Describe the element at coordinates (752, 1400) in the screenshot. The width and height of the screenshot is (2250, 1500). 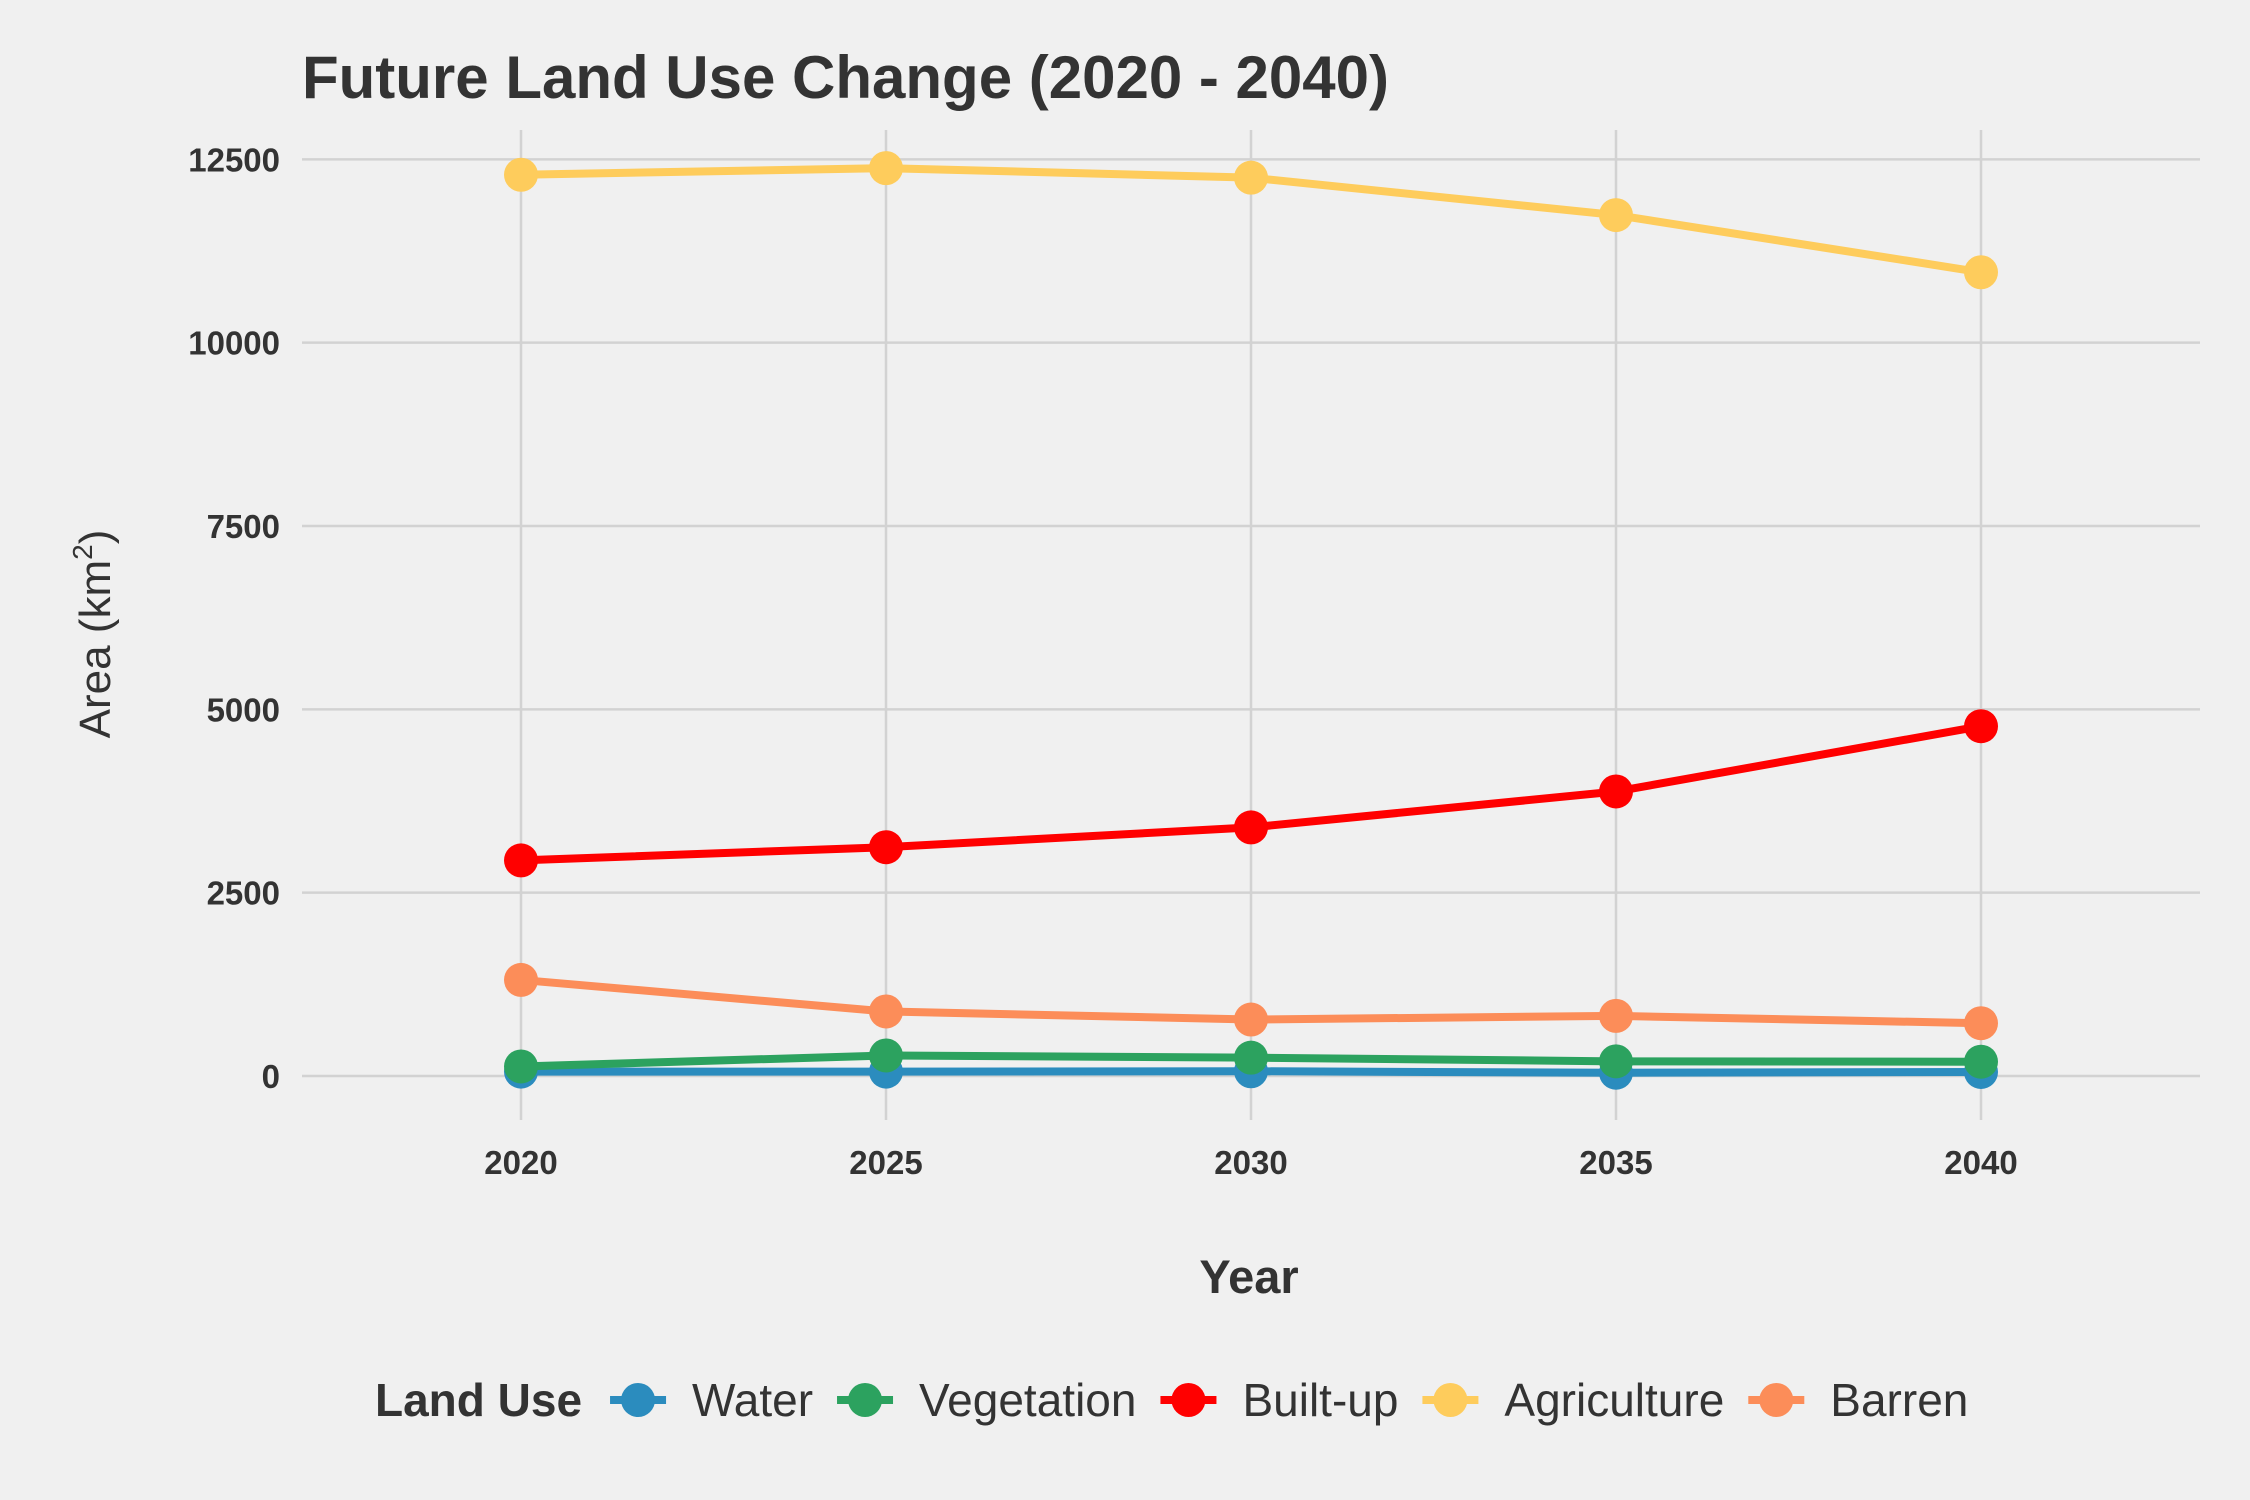
I see `legend-label: Water` at that location.